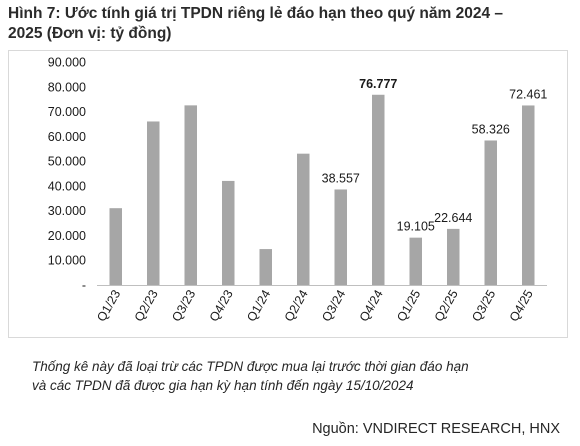 Image resolution: width=580 pixels, height=446 pixels. I want to click on x-tick-label: Q2/24, so click(296, 305).